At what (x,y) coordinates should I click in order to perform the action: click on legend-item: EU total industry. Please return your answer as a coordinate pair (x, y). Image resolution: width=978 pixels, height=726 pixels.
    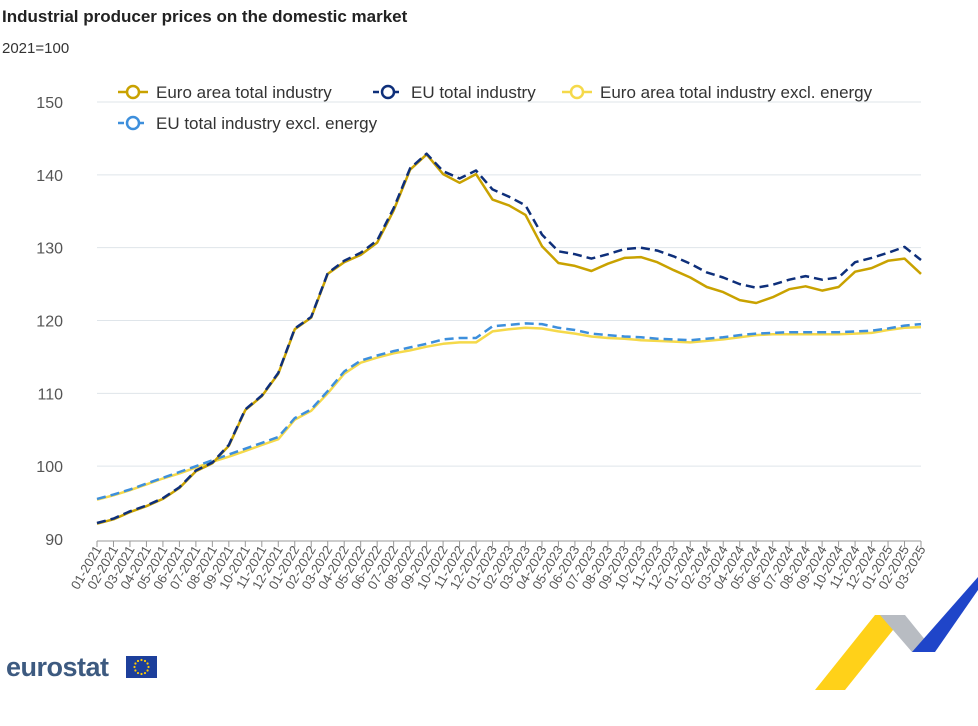
    Looking at the image, I should click on (454, 92).